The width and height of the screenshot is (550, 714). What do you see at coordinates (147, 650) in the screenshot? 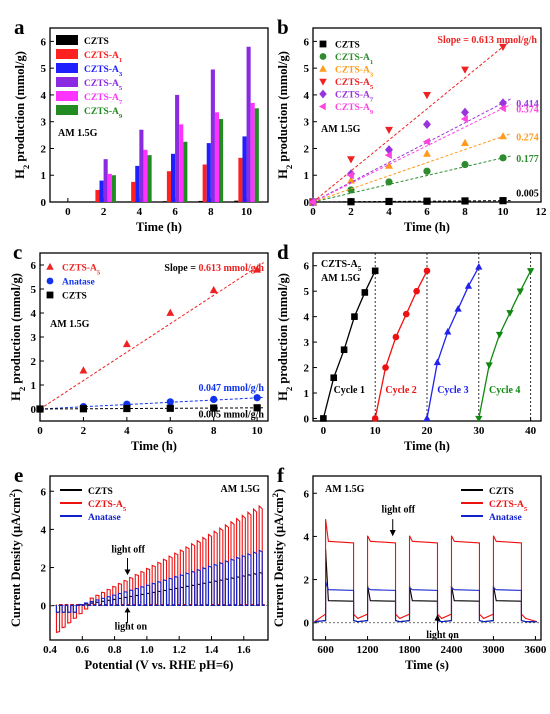
I see `x-tick-label: 1.0` at bounding box center [147, 650].